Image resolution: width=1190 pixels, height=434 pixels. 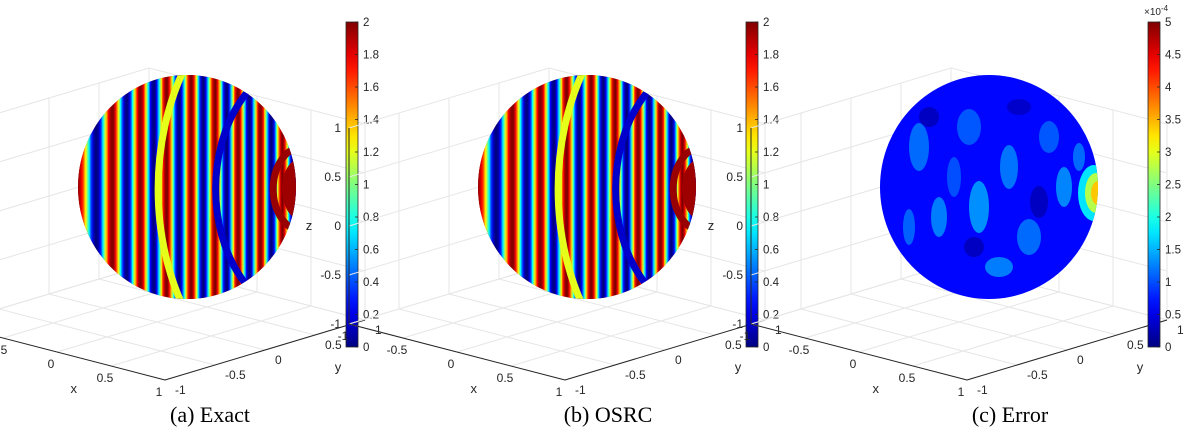 I want to click on colorbar-tick-label: 0.2, so click(x=771, y=316).